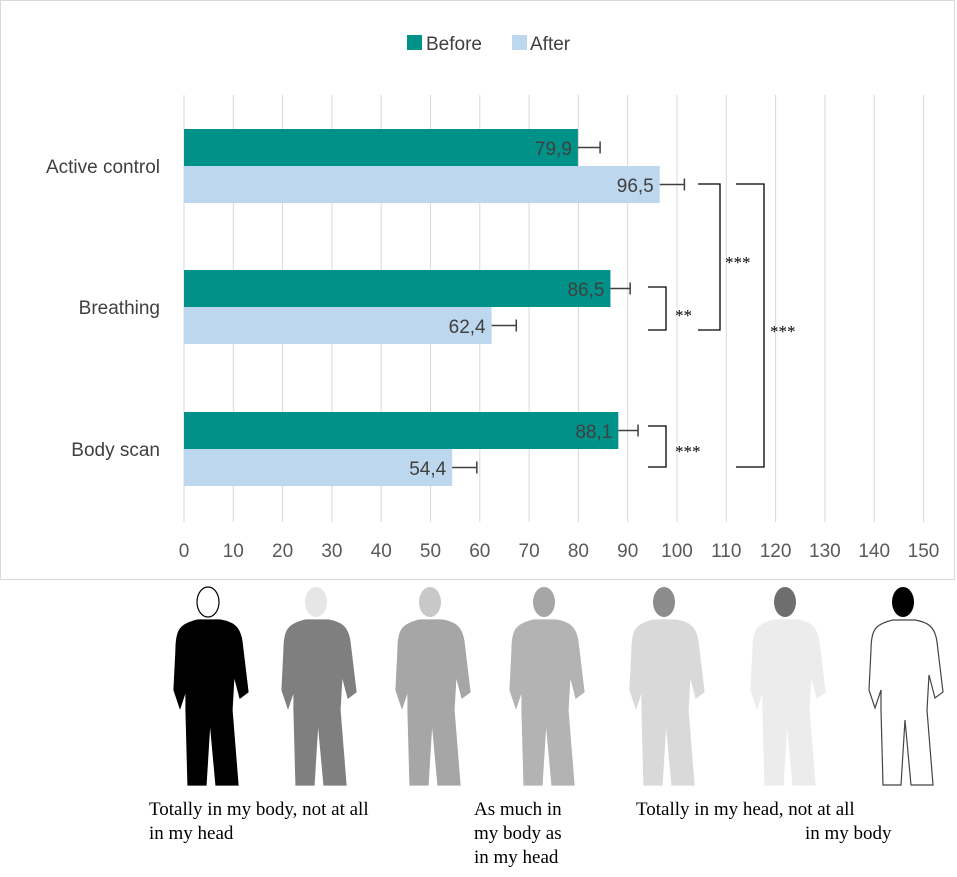  I want to click on x-tick-label: 110, so click(726, 551).